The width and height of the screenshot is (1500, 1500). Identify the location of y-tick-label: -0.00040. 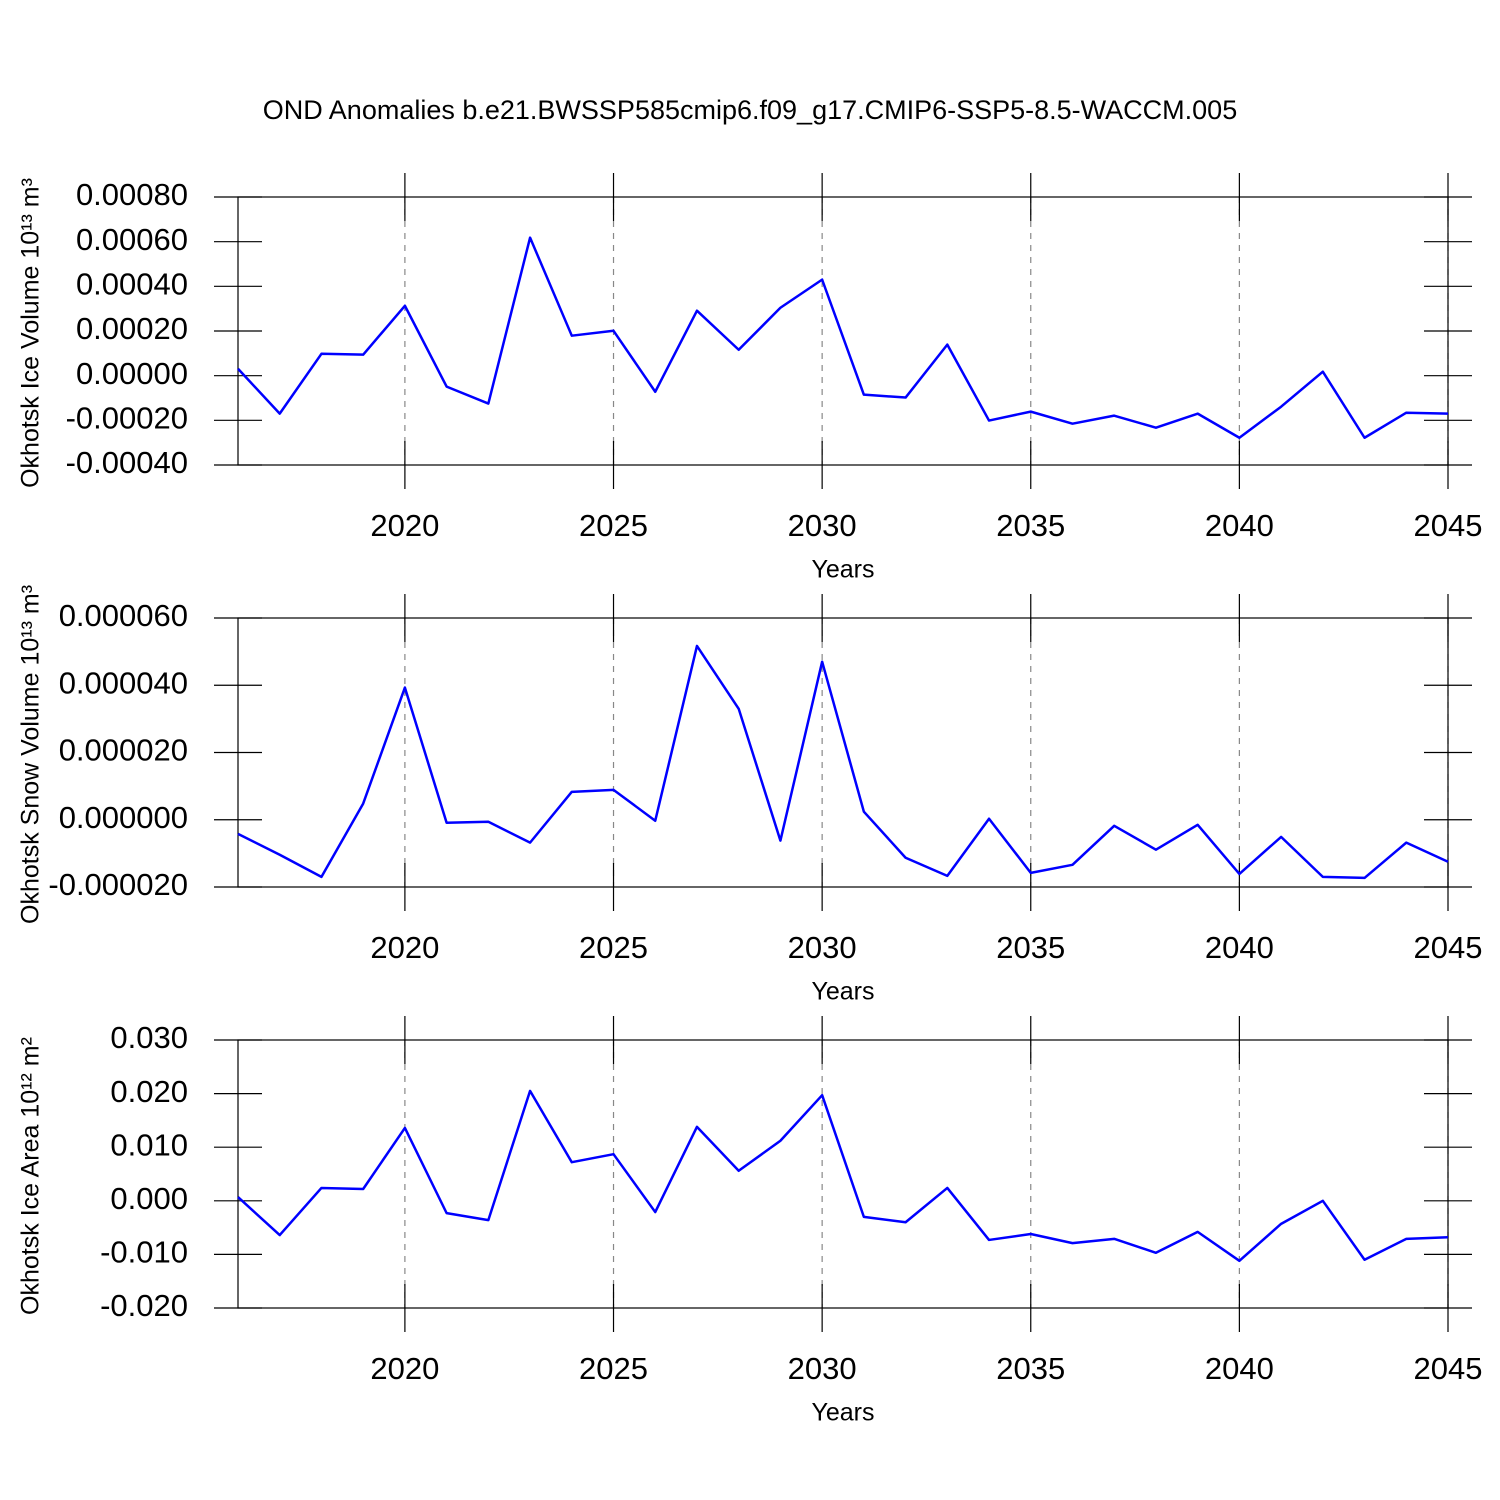
(127, 462).